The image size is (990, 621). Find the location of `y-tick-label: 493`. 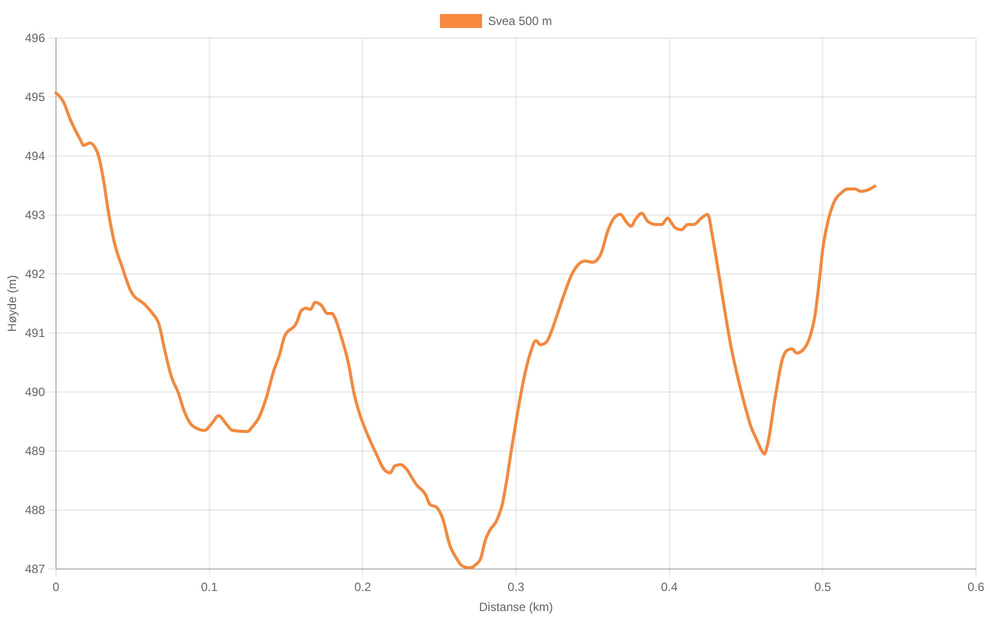

y-tick-label: 493 is located at coordinates (35, 215).